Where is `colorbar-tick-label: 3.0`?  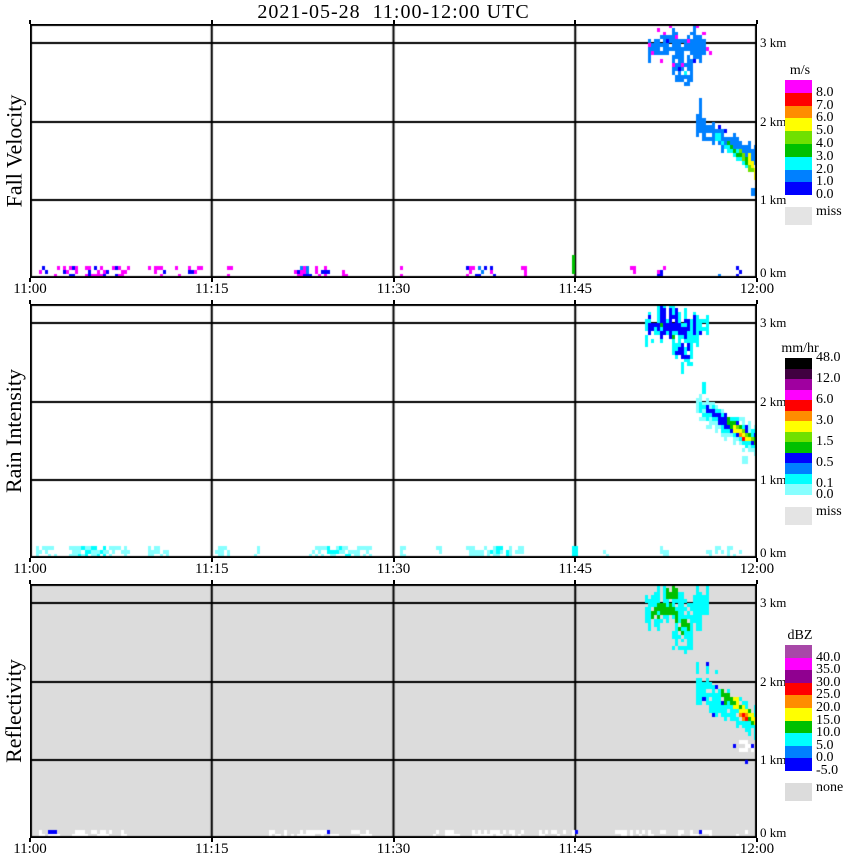 colorbar-tick-label: 3.0 is located at coordinates (825, 420).